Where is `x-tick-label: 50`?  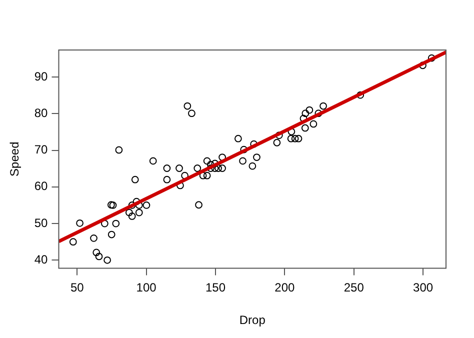 x-tick-label: 50 is located at coordinates (77, 287).